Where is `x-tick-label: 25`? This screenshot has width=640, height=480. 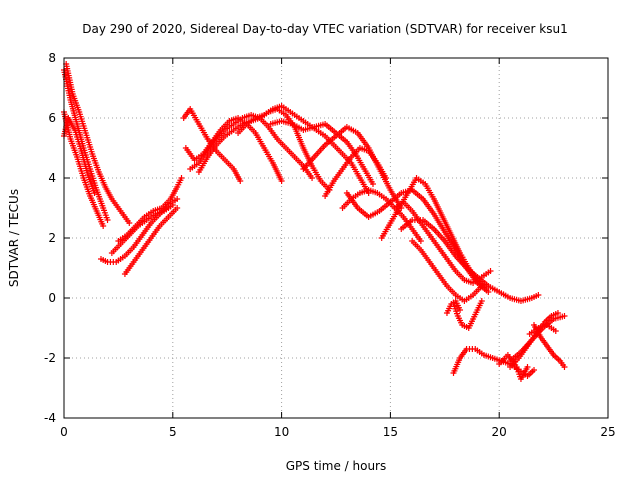 x-tick-label: 25 is located at coordinates (607, 432).